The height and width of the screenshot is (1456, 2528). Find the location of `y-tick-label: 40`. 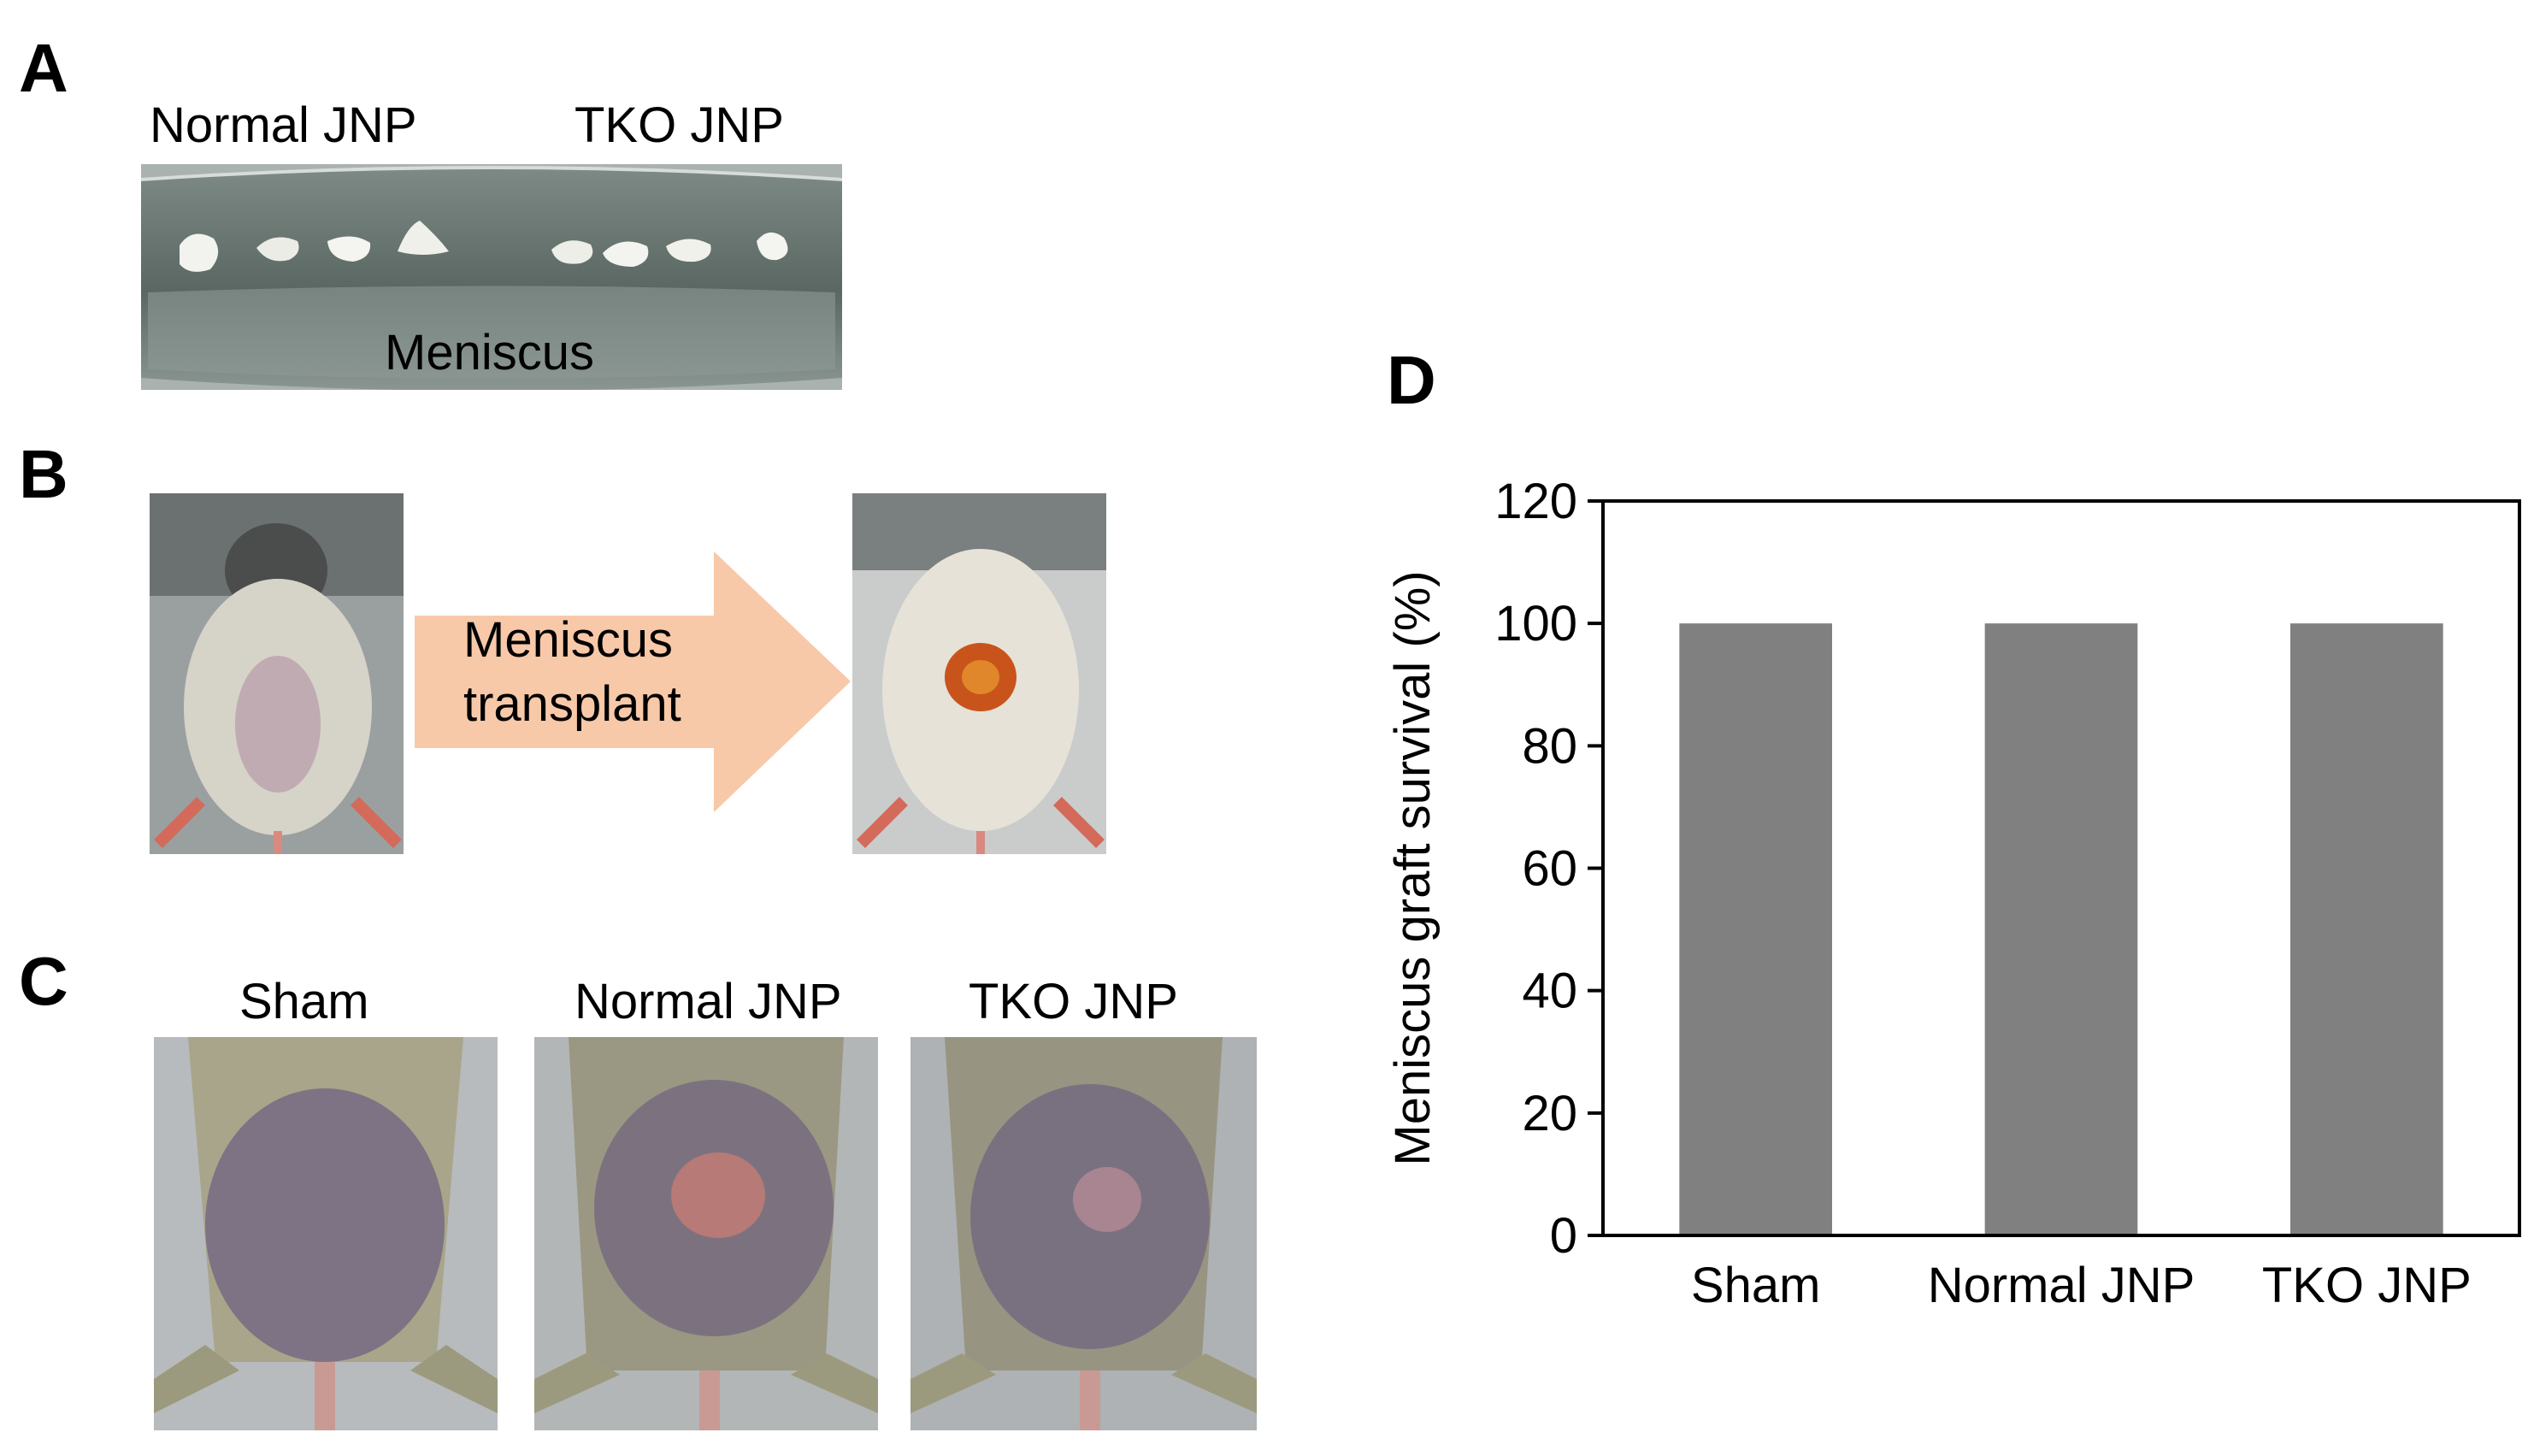

y-tick-label: 40 is located at coordinates (1549, 991).